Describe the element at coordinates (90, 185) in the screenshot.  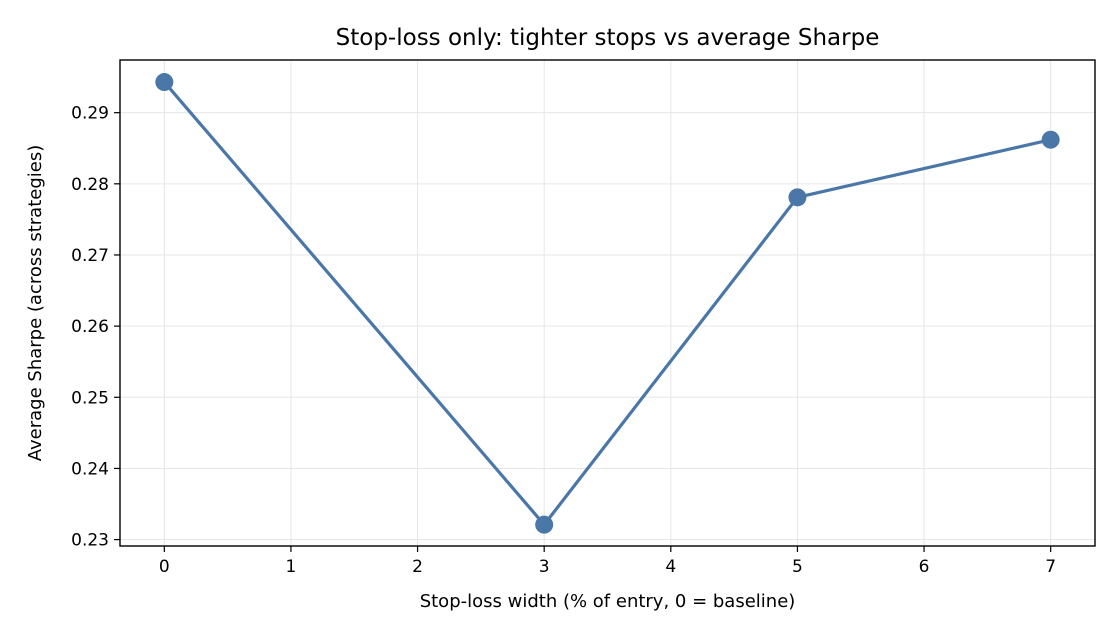
I see `y-tick-label: 0.28` at that location.